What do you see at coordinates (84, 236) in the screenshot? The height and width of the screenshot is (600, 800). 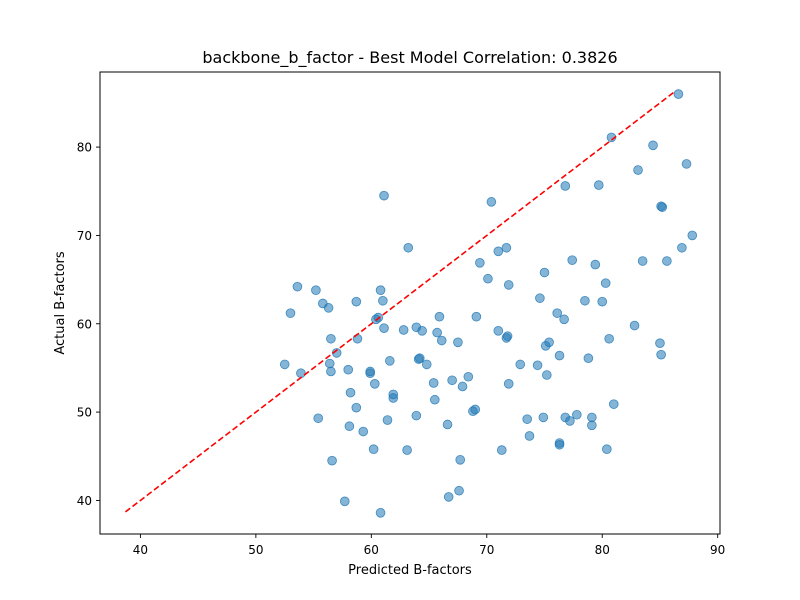 I see `y-tick-label: 70` at bounding box center [84, 236].